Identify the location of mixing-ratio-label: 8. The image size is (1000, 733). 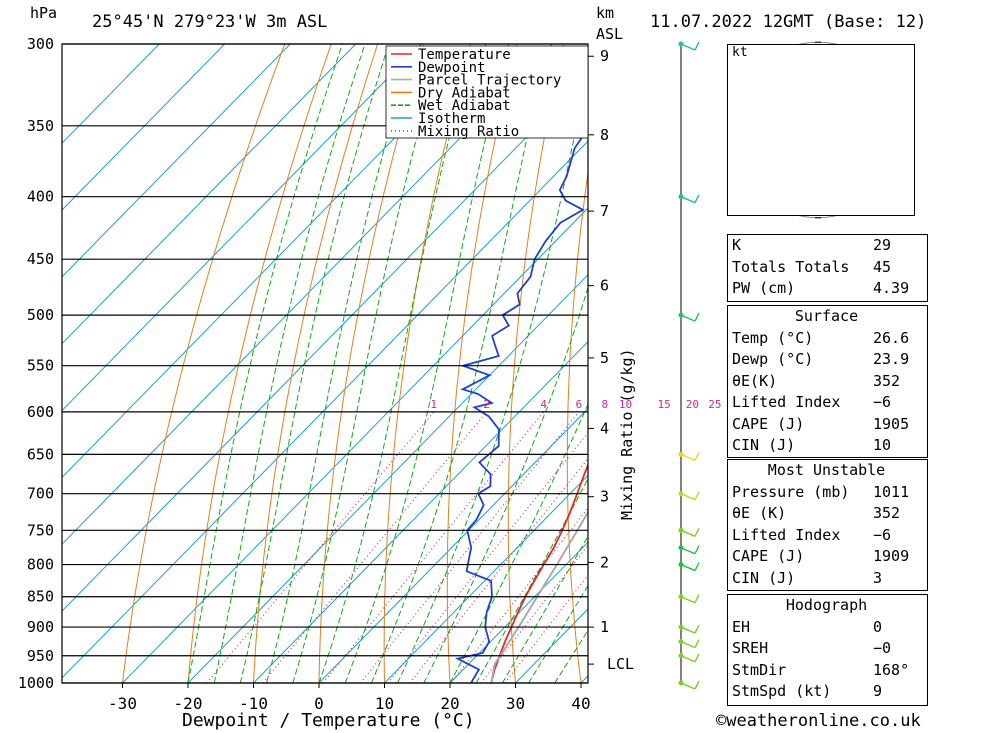
(605, 404).